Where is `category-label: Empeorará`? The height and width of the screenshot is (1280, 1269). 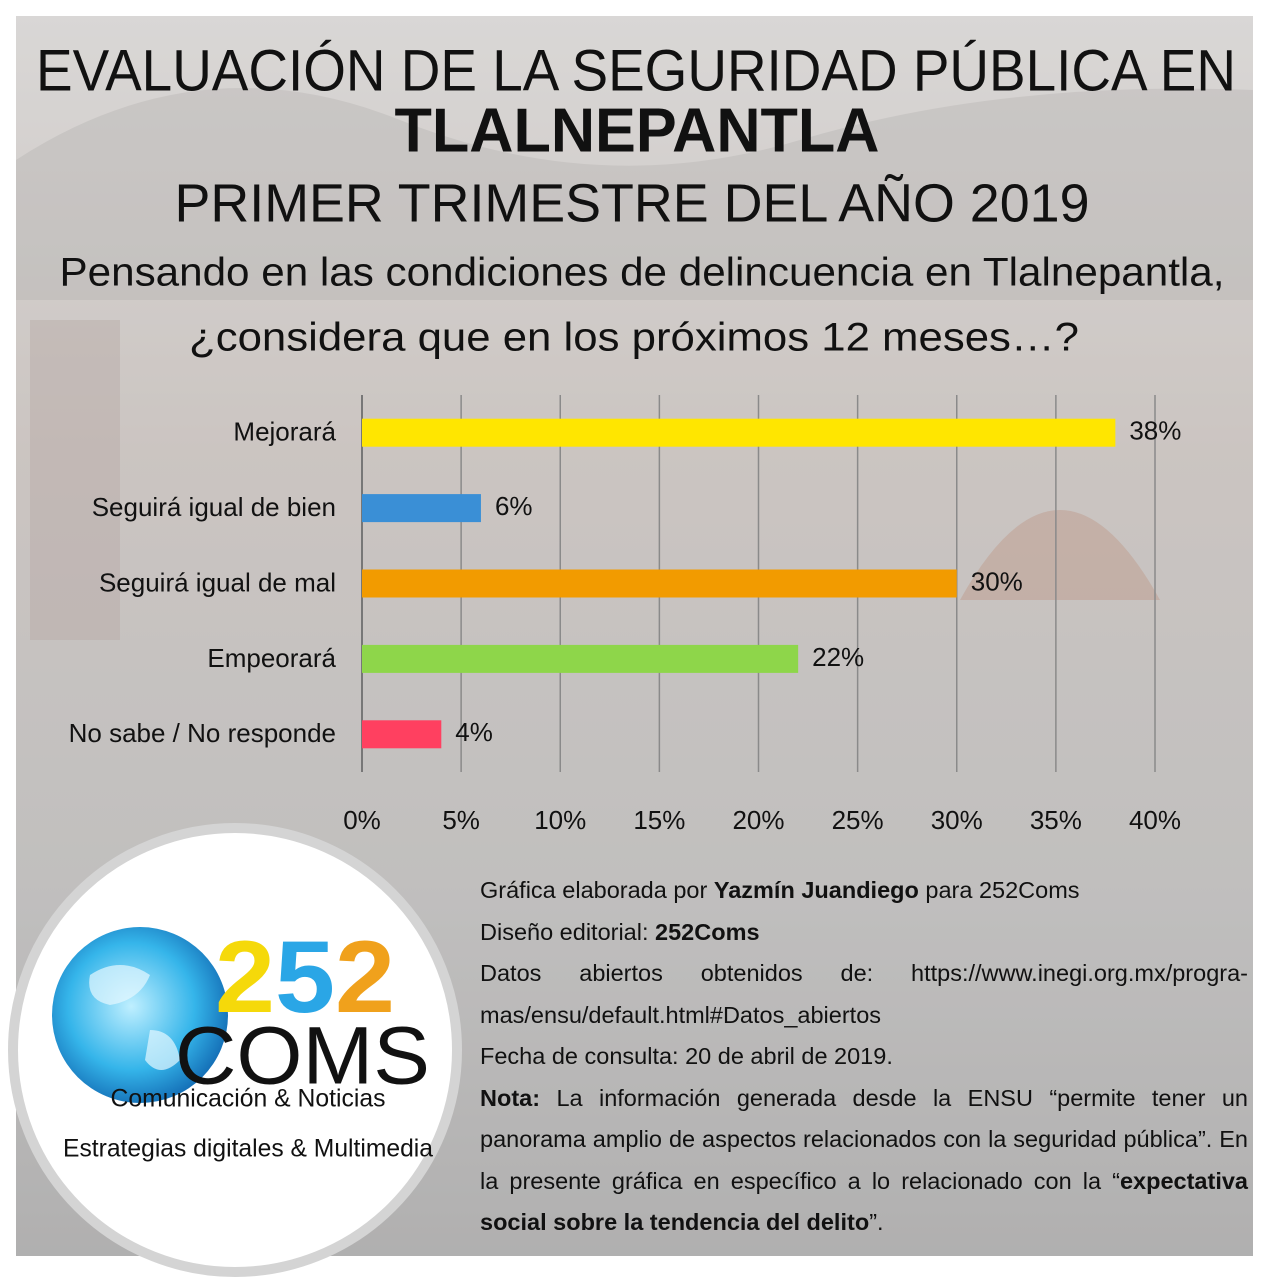
category-label: Empeorará is located at coordinates (271, 658).